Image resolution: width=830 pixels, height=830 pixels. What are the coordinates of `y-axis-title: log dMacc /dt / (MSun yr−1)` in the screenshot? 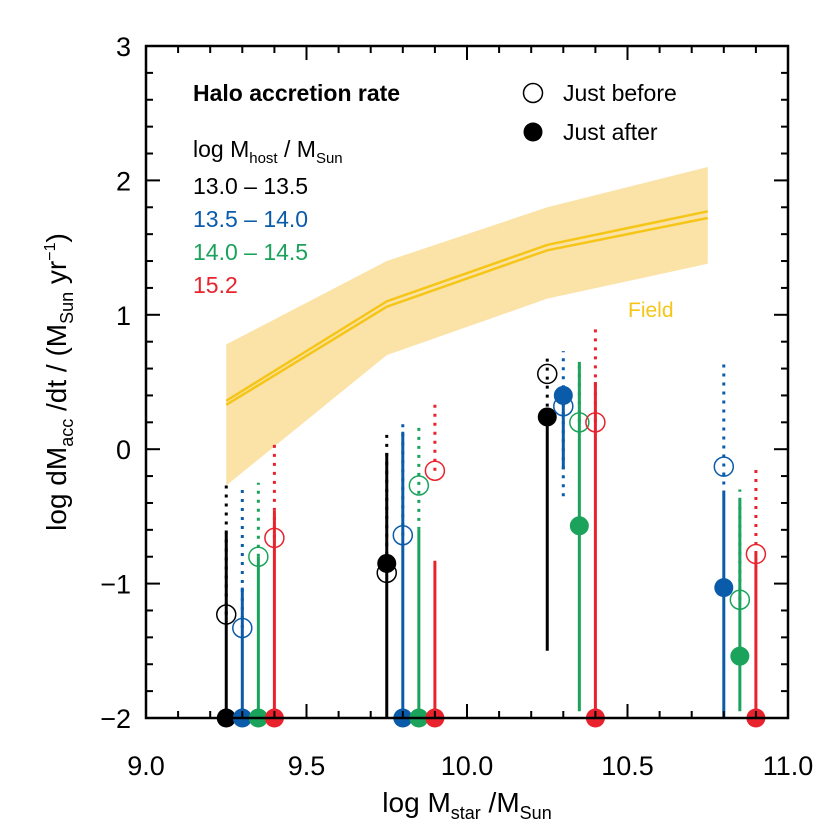 It's located at (59, 382).